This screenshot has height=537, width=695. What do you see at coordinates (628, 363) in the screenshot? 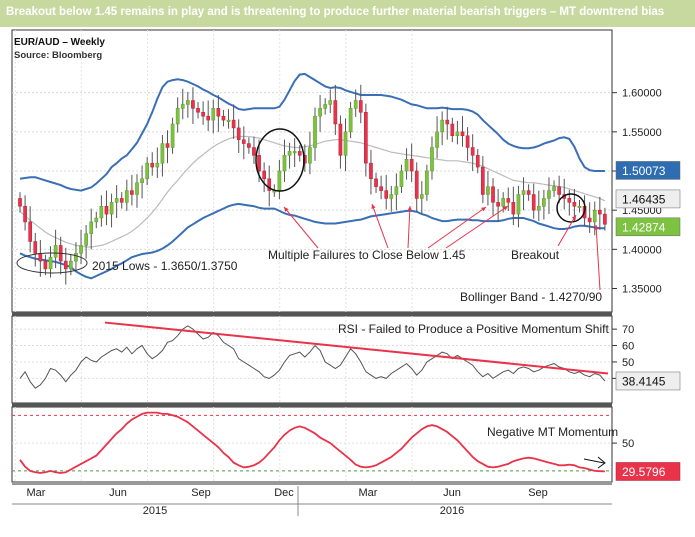
I see `rsi-tick-label: 50` at bounding box center [628, 363].